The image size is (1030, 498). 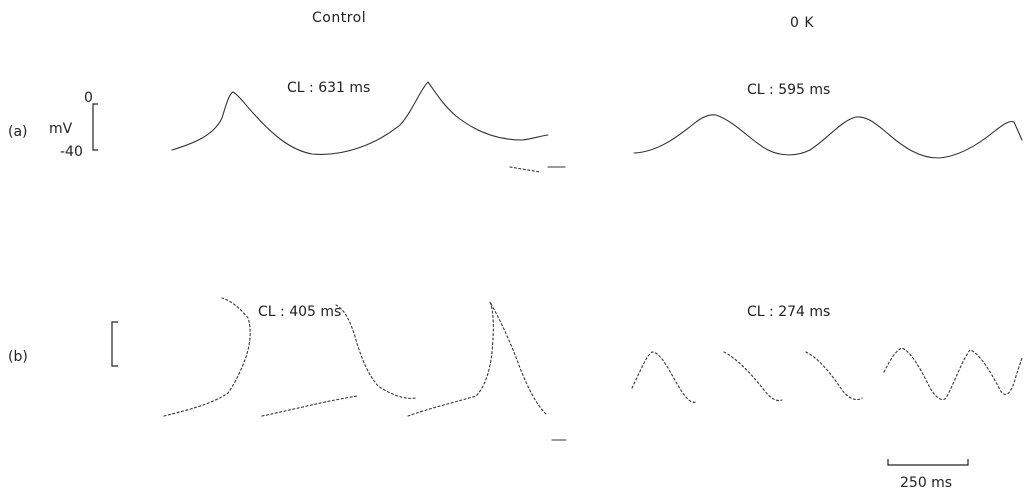 I want to click on trace-a-control, so click(x=360, y=118).